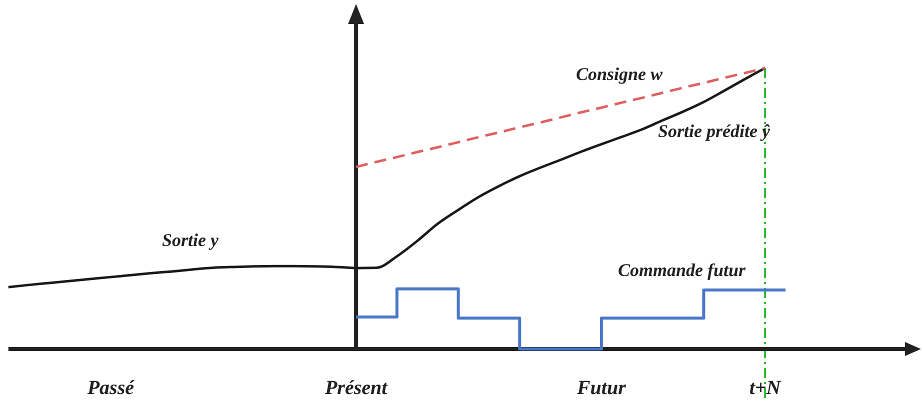 Image resolution: width=923 pixels, height=406 pixels. Describe the element at coordinates (601, 388) in the screenshot. I see `x-tick-label: Futur` at that location.